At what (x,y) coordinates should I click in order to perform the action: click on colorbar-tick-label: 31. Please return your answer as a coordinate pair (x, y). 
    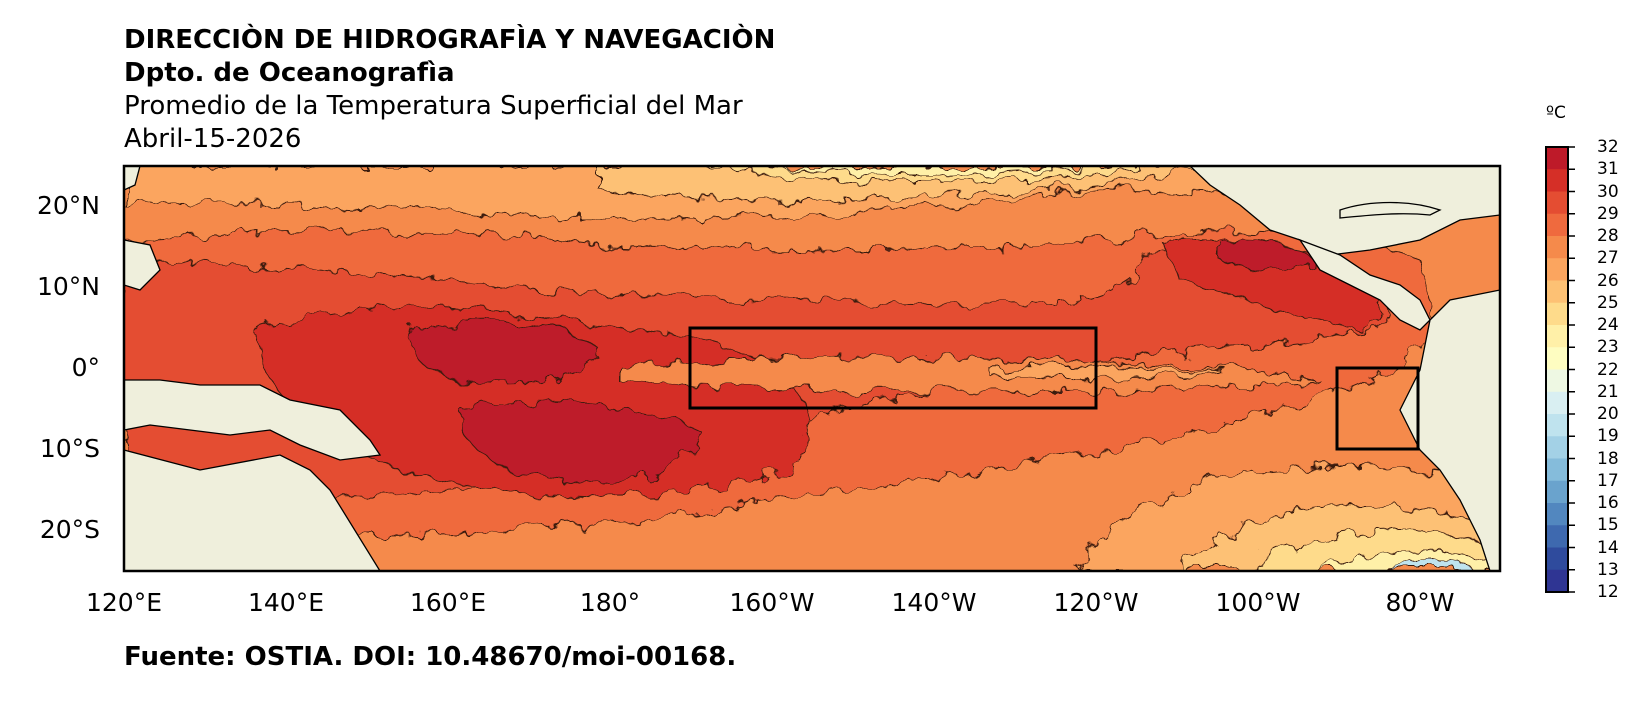
    Looking at the image, I should click on (1608, 169).